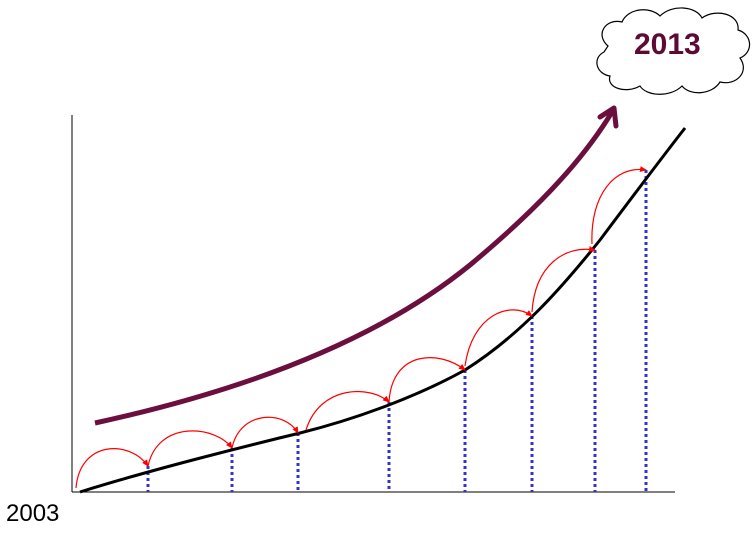 The width and height of the screenshot is (755, 543). Describe the element at coordinates (667, 44) in the screenshot. I see `end-year-label: 2013` at that location.